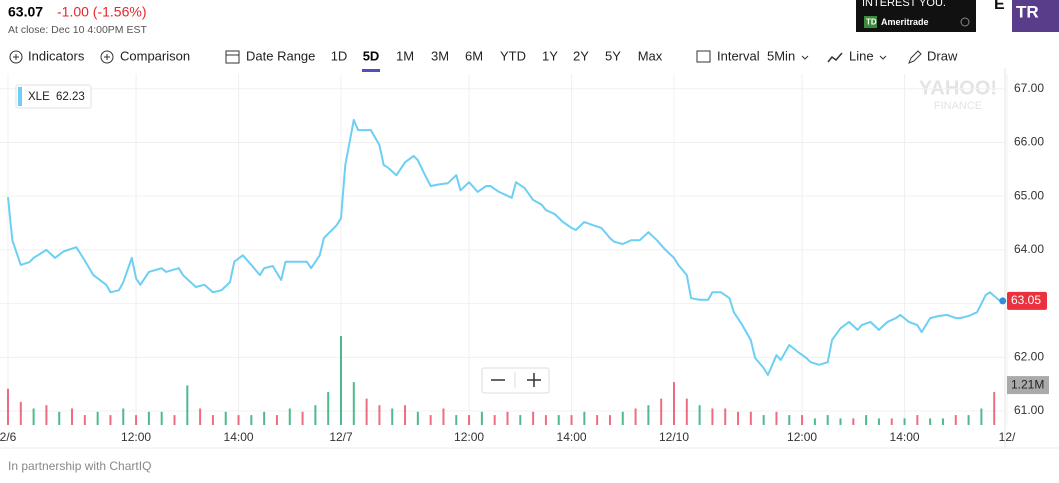 Image resolution: width=1059 pixels, height=483 pixels. Describe the element at coordinates (550, 55) in the screenshot. I see `range-button: 1Y` at that location.